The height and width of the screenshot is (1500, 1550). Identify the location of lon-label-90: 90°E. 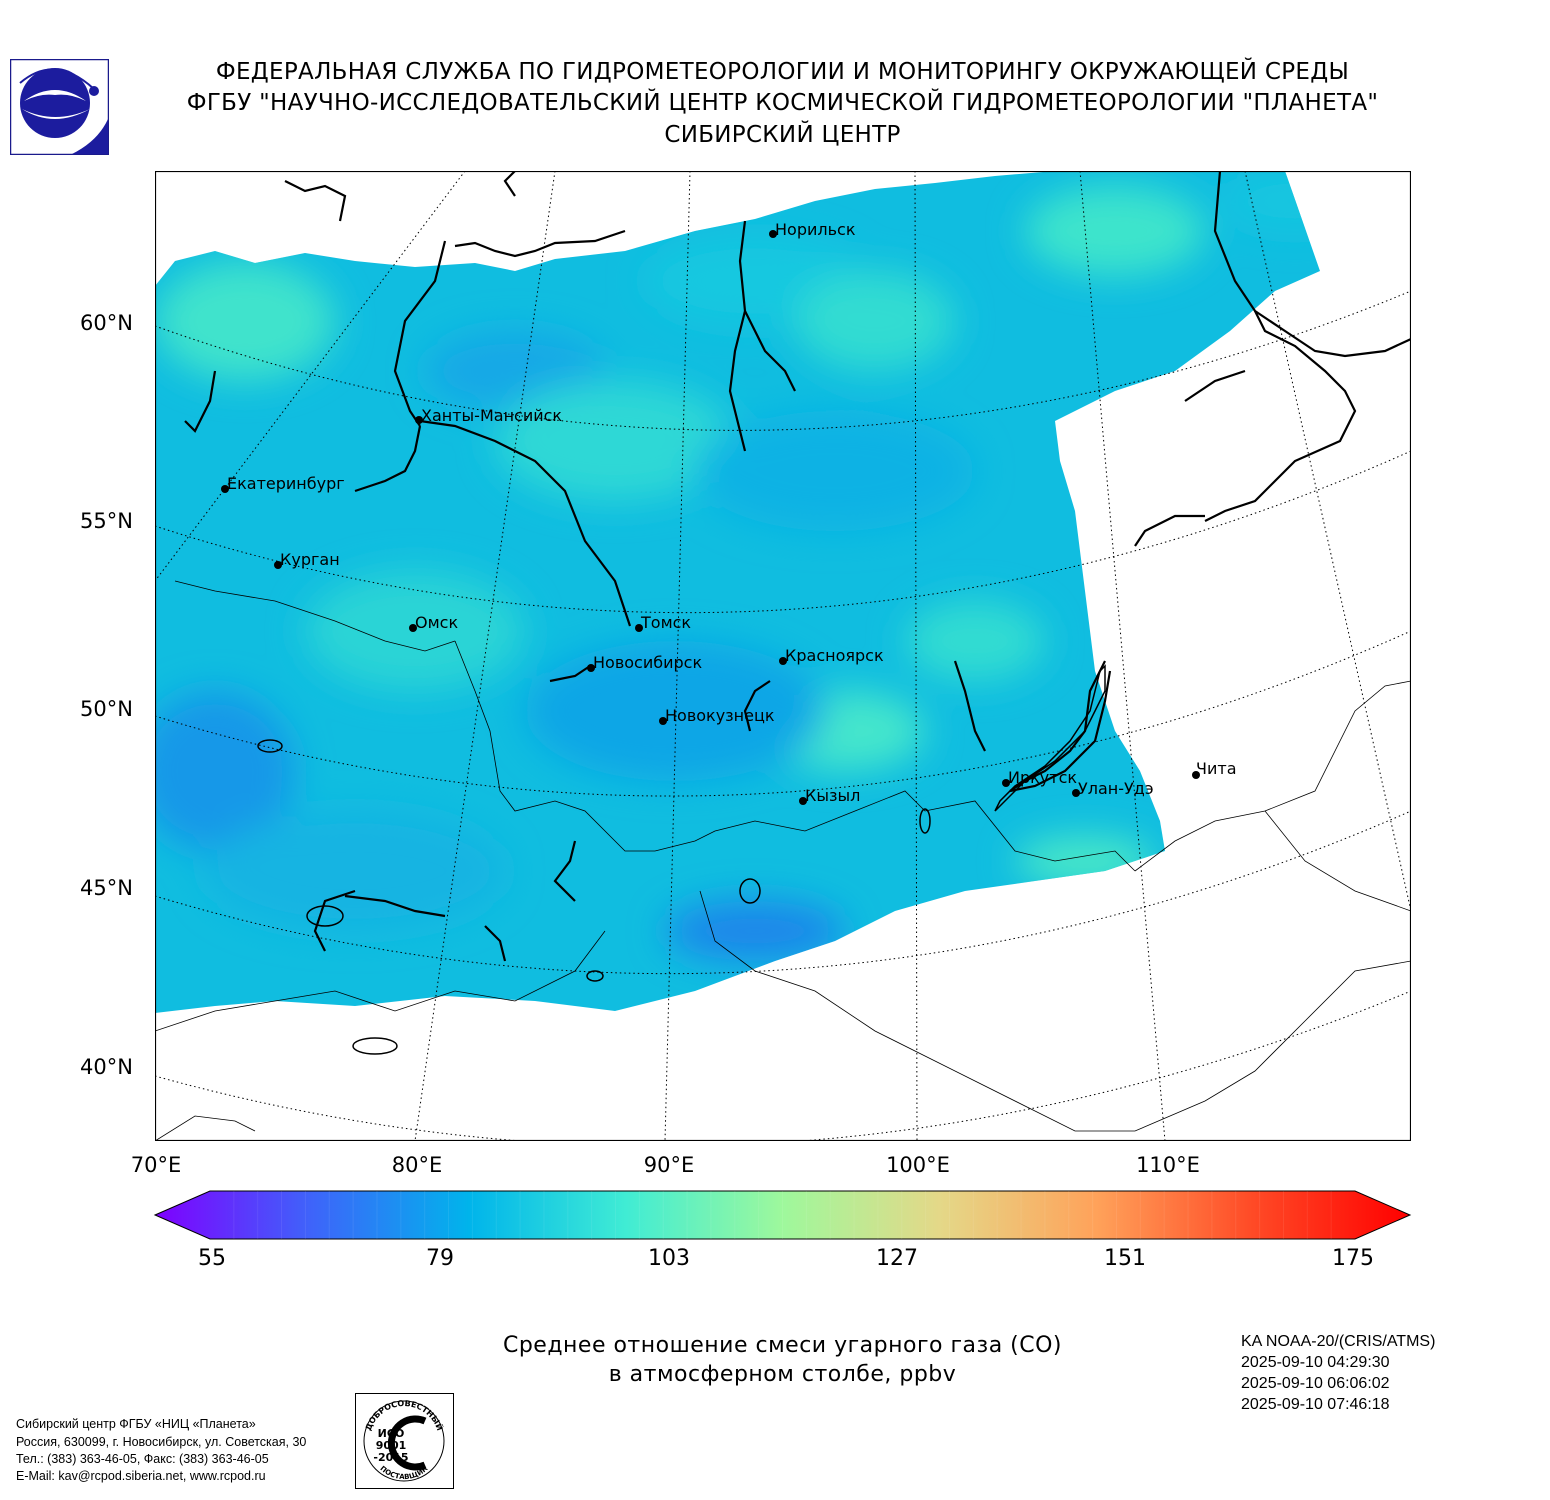
(669, 1165).